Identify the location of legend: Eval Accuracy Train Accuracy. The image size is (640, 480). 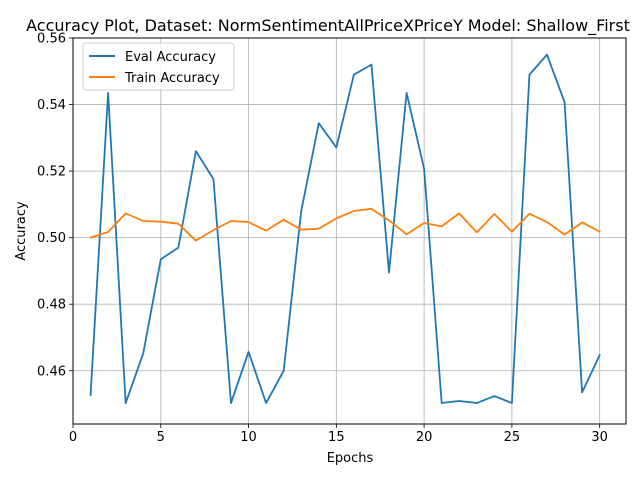
(158, 66).